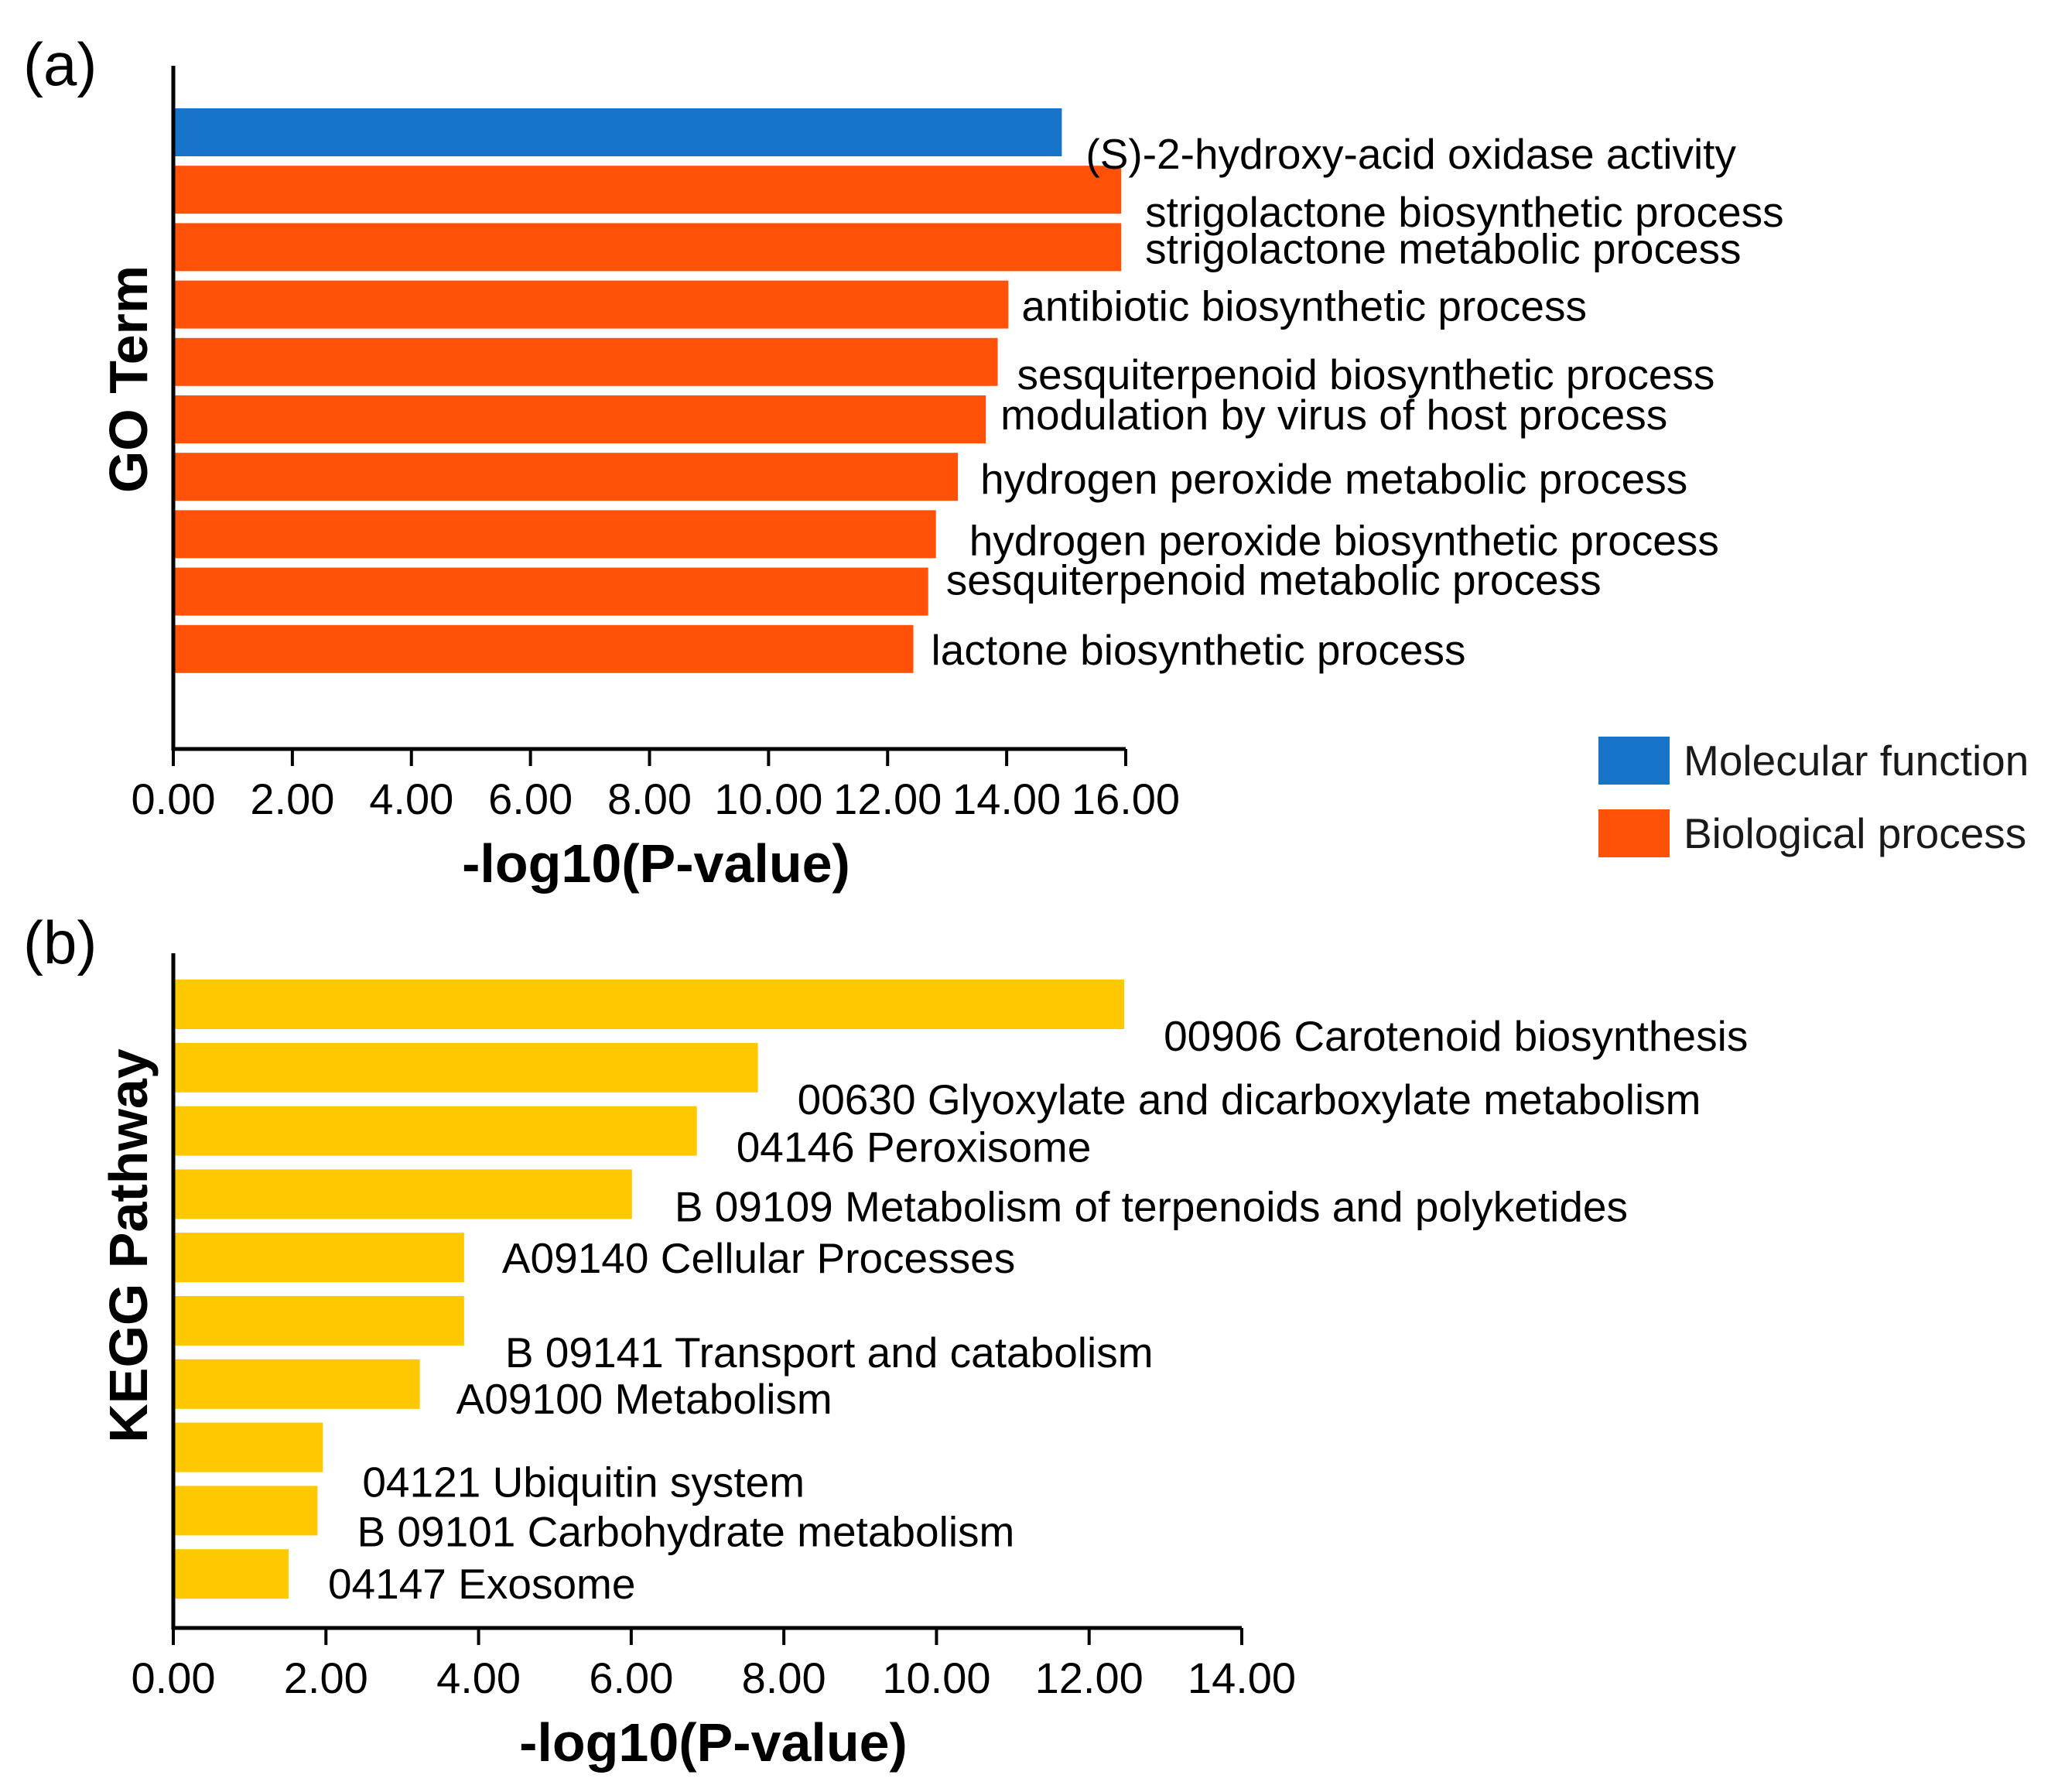 Image resolution: width=2058 pixels, height=1792 pixels. What do you see at coordinates (1333, 415) in the screenshot?
I see `go-bar-label: modulation by virus of host process` at bounding box center [1333, 415].